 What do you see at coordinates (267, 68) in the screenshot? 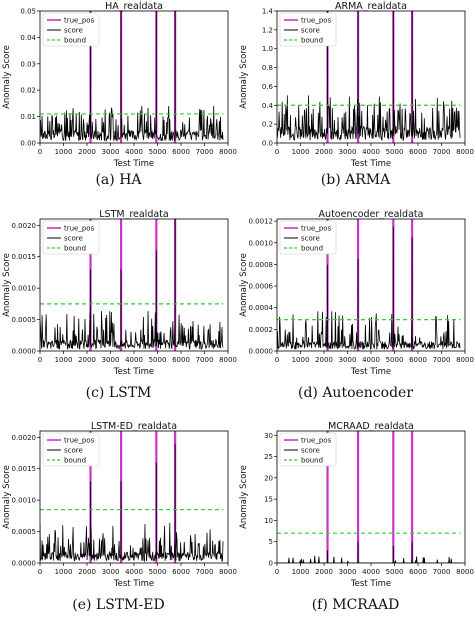
I see `y-tick-label: 0.8` at bounding box center [267, 68].